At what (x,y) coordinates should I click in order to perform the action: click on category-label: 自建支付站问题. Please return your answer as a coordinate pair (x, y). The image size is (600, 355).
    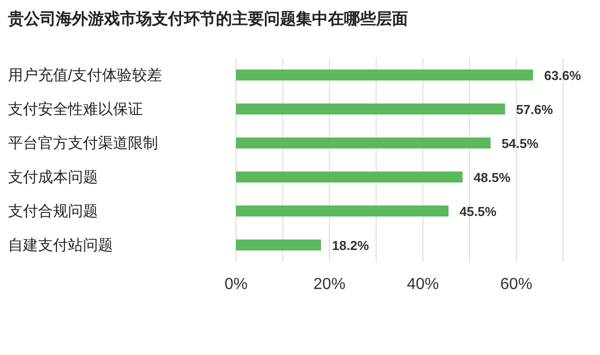
    Looking at the image, I should click on (60, 245).